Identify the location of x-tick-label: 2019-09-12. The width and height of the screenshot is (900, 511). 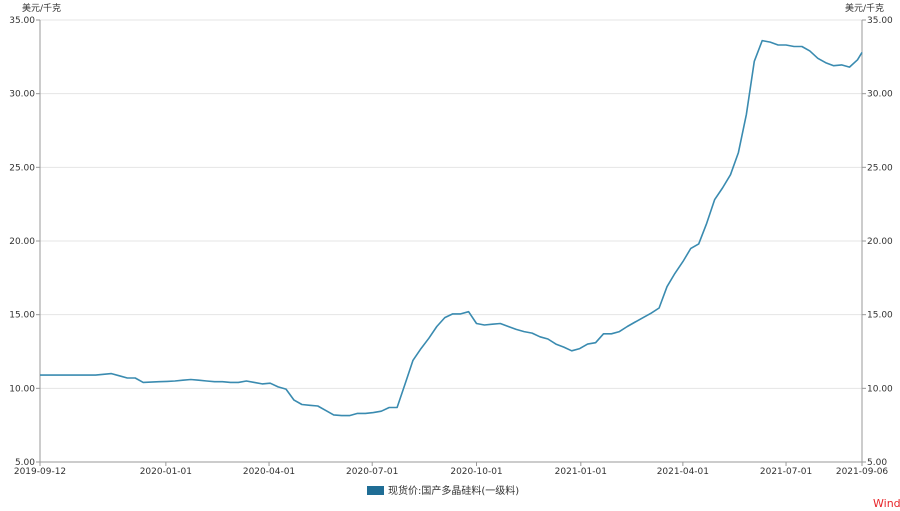
(40, 472).